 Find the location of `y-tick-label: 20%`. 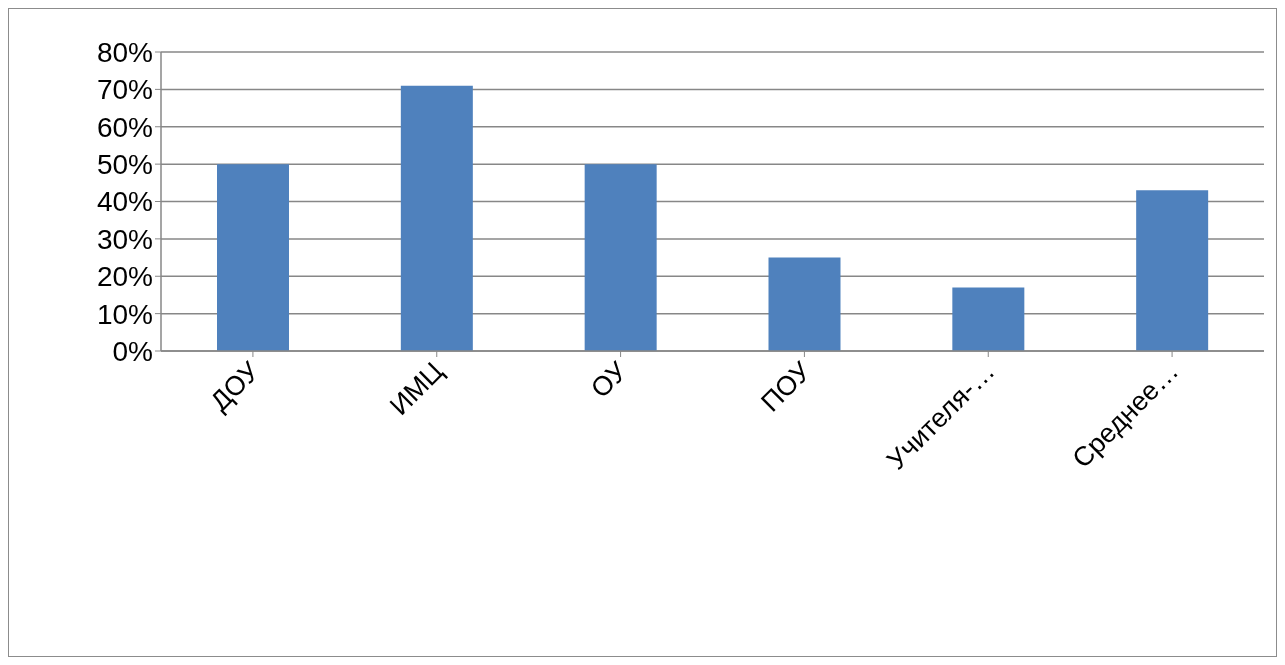

y-tick-label: 20% is located at coordinates (124, 277).